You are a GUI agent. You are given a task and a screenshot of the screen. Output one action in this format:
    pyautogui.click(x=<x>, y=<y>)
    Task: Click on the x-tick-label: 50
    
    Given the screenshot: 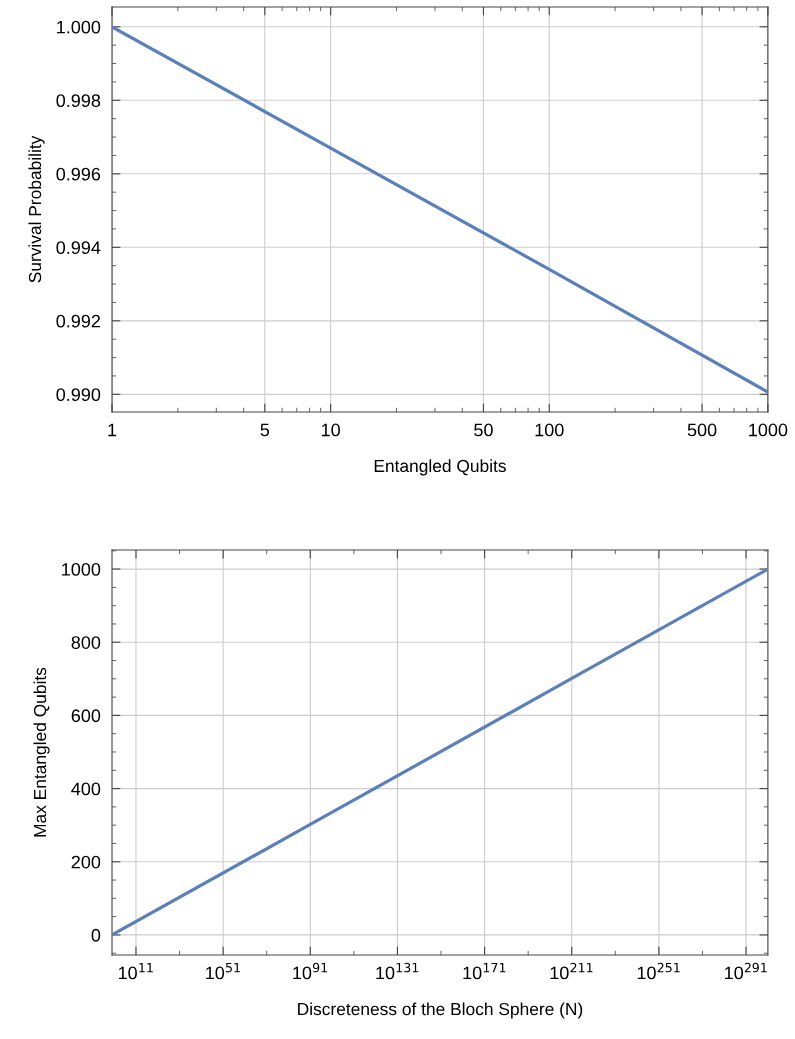 What is the action you would take?
    pyautogui.click(x=483, y=430)
    